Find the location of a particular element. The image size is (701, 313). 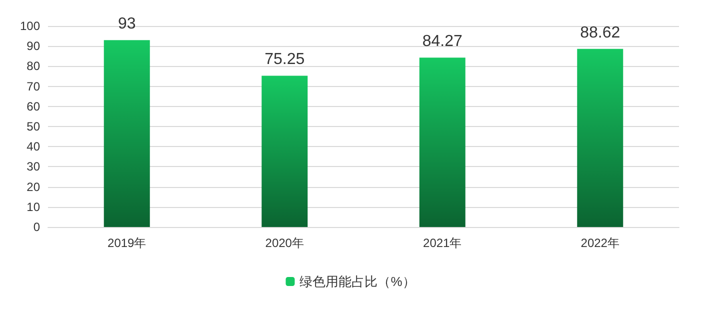

x-tick-label: 2022年 is located at coordinates (600, 243).